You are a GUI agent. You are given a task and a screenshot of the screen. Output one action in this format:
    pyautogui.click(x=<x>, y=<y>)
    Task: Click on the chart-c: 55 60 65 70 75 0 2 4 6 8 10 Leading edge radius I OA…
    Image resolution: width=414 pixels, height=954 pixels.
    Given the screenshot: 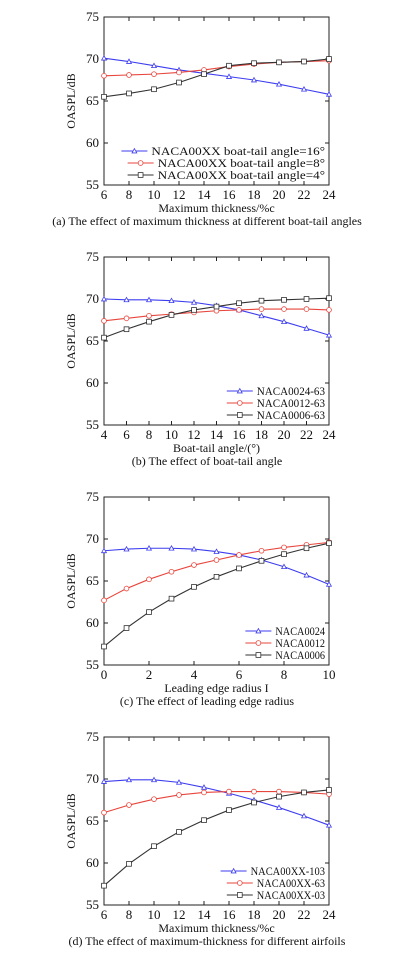 What is the action you would take?
    pyautogui.click(x=200, y=592)
    